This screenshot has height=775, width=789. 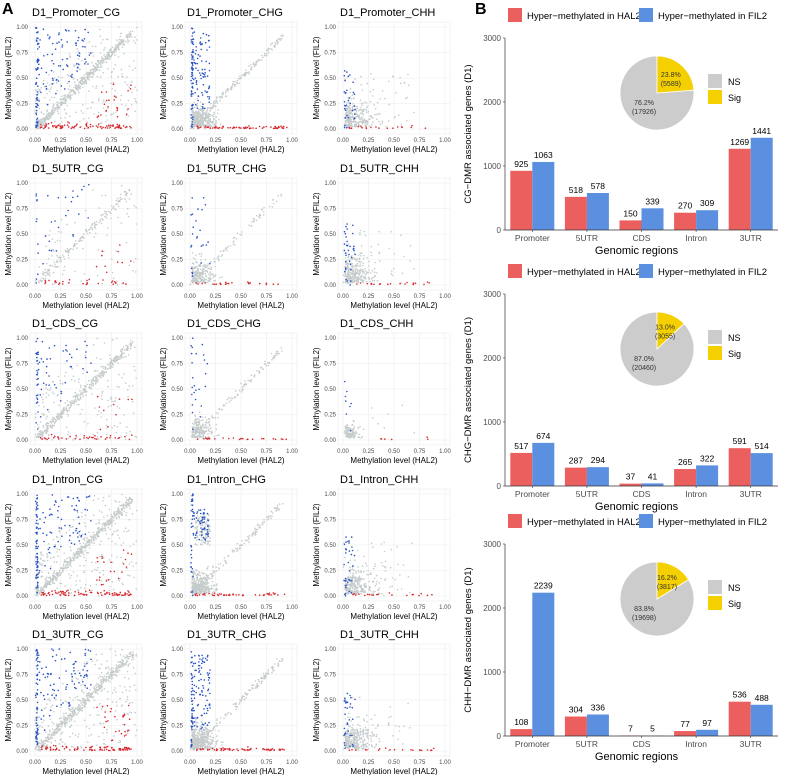 What do you see at coordinates (330, 28) in the screenshot?
I see `y-tick-label: 1.00` at bounding box center [330, 28].